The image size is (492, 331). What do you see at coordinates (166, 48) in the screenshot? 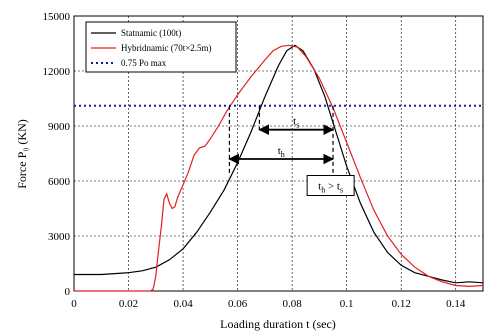
I see `legend-label: Hybridnamic (70t×2.5m)` at bounding box center [166, 48].